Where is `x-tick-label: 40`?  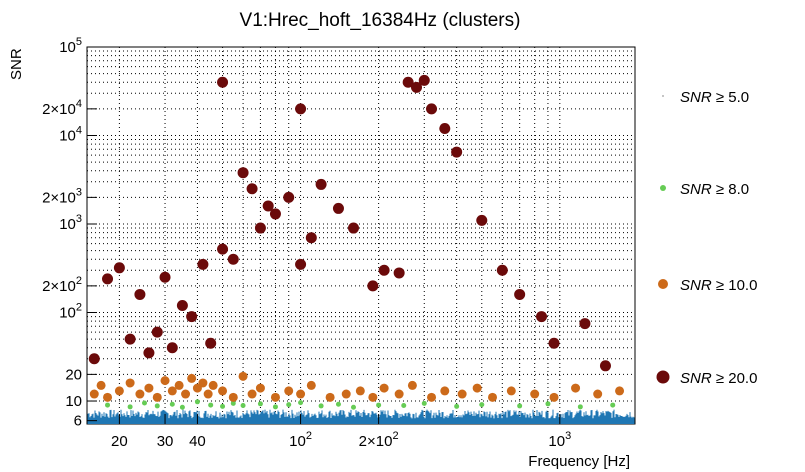 x-tick-label: 40 is located at coordinates (197, 441).